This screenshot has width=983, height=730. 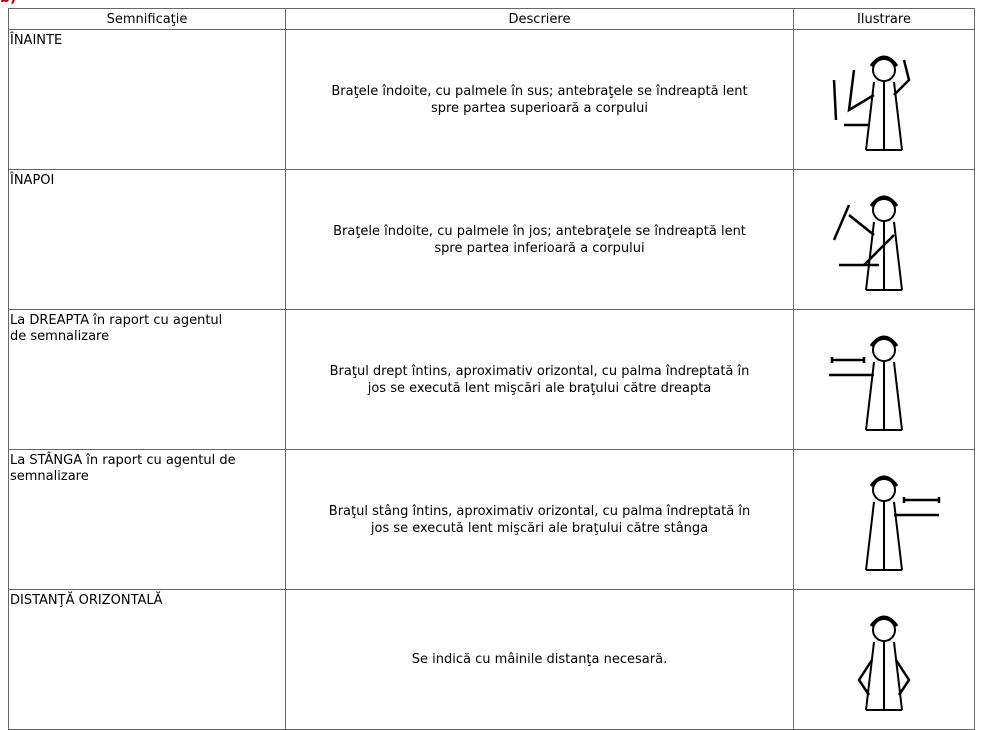 I want to click on header-cell: Descriere, so click(x=539, y=19).